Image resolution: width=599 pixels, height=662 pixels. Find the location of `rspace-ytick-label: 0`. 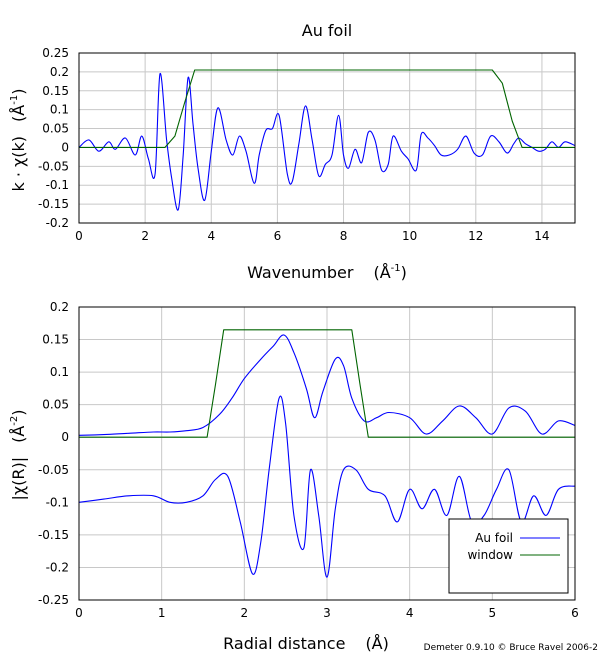

rspace-ytick-label: 0 is located at coordinates (65, 437).